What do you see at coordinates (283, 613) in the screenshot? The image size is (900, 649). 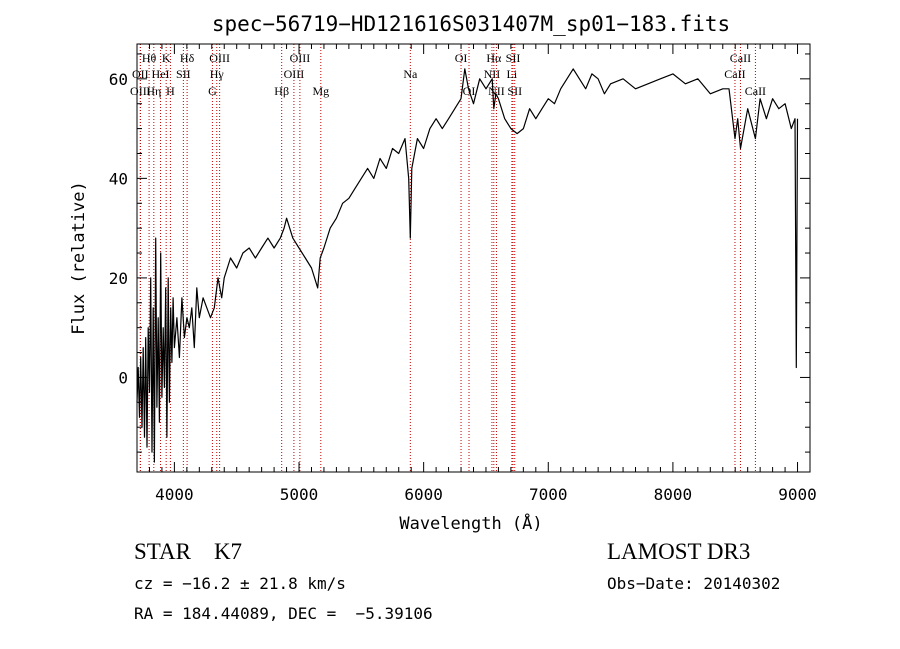 I see `coordinates-text: RA = 184.44089, DEC = −5.39106` at bounding box center [283, 613].